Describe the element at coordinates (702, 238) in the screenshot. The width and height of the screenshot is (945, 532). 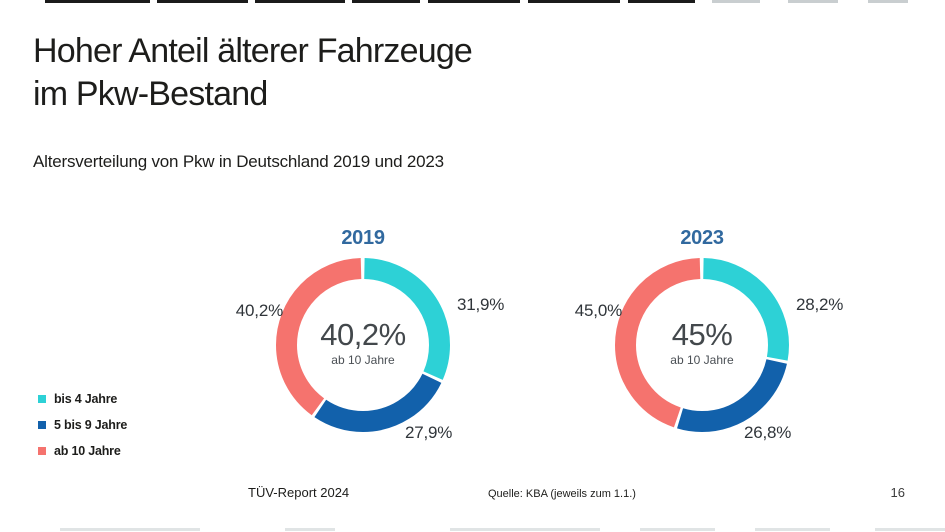
I see `chart-year-label: 2023` at that location.